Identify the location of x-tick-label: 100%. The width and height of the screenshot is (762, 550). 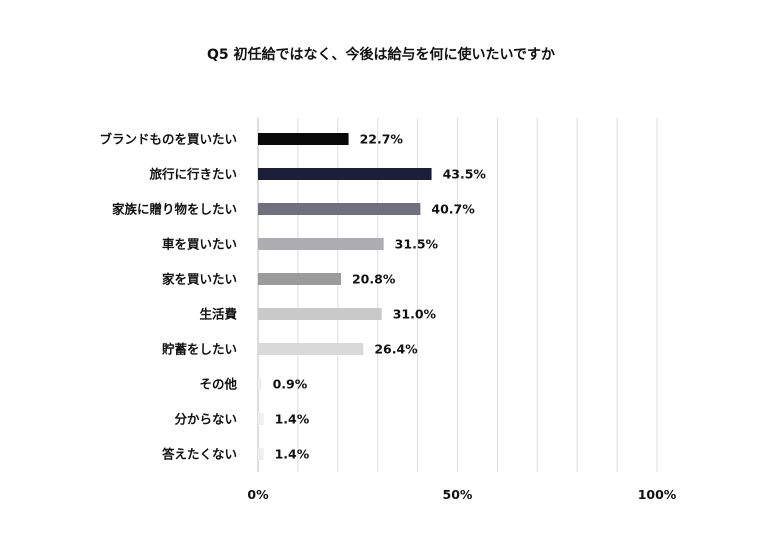
(657, 494).